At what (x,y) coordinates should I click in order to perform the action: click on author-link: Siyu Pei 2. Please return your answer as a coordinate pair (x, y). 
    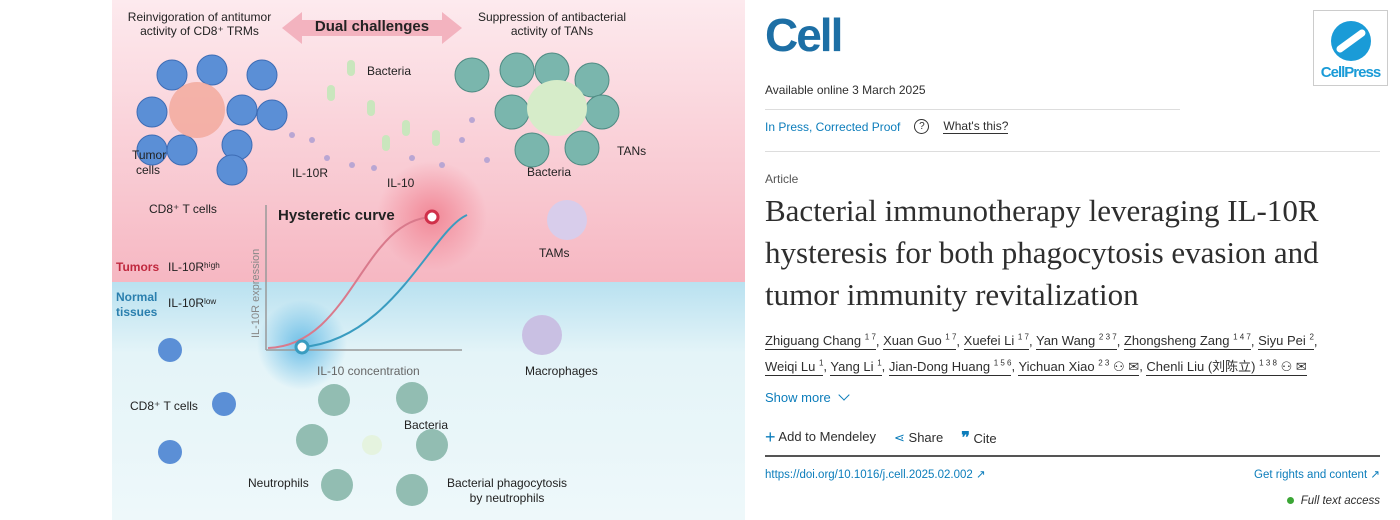
    Looking at the image, I should click on (1286, 342).